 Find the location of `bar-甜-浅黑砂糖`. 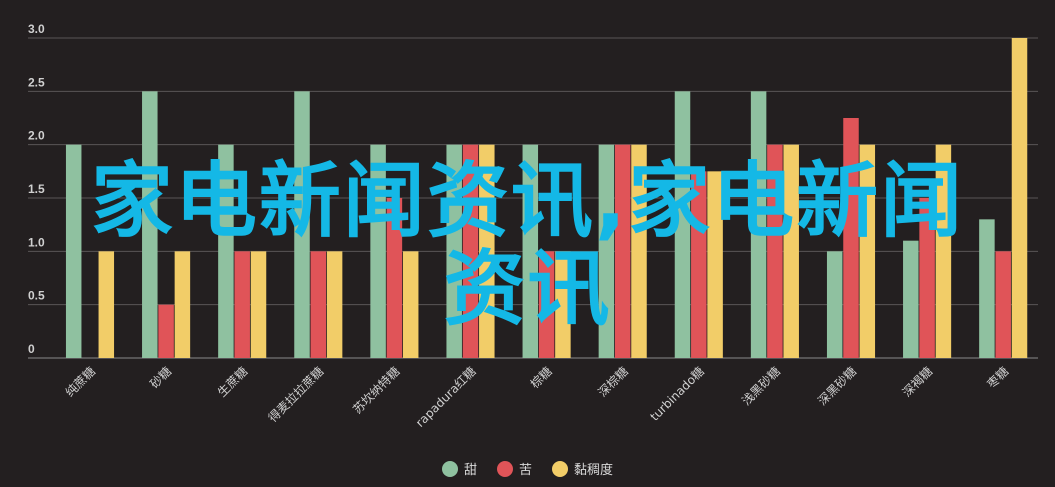

bar-甜-浅黑砂糖 is located at coordinates (758, 224).